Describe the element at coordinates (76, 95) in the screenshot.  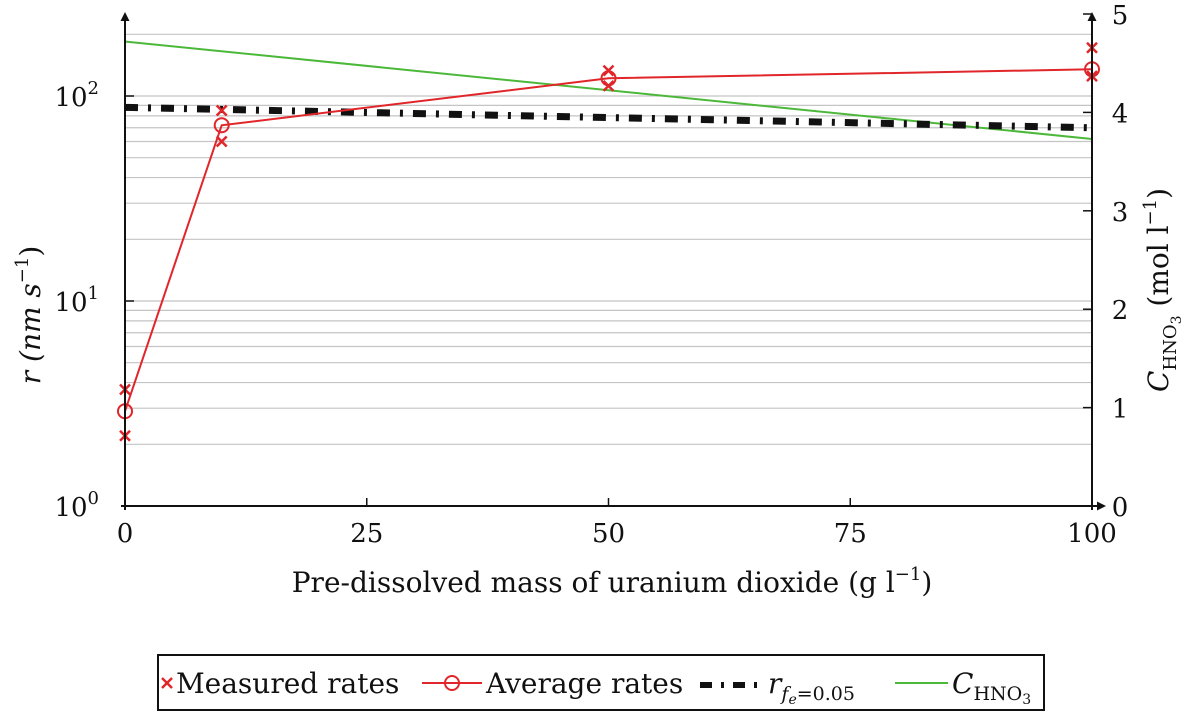
I see `y-tick-label: 10²` at that location.